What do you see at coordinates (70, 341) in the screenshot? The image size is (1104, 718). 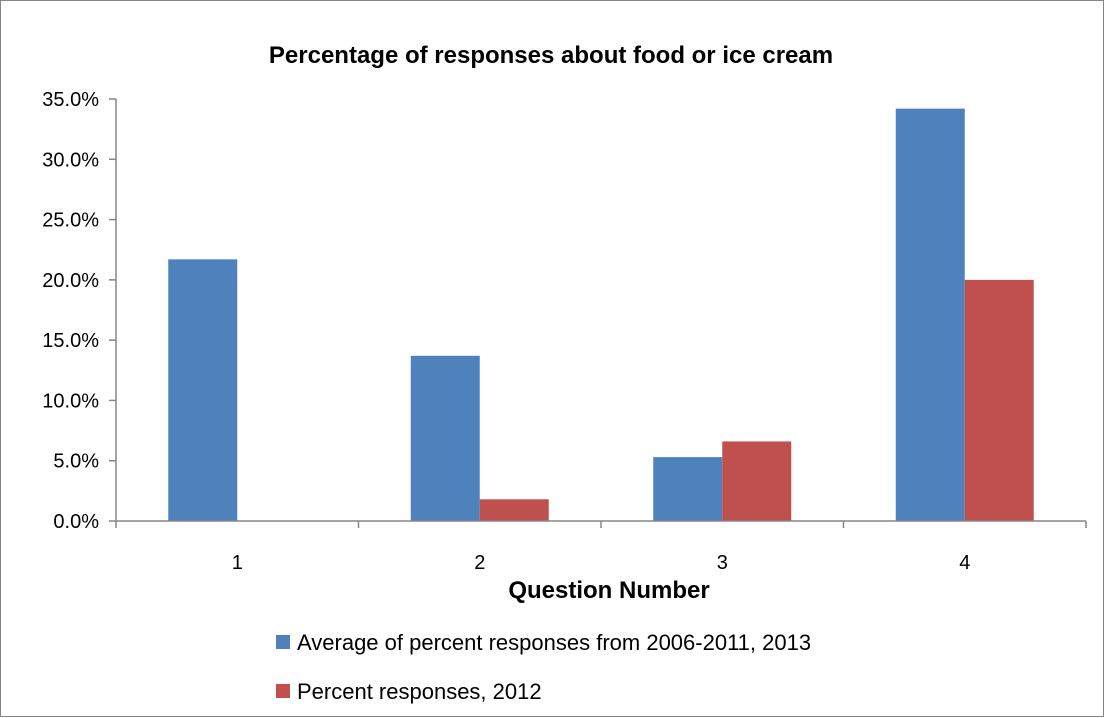 I see `y-tick-label: 15.0%` at bounding box center [70, 341].